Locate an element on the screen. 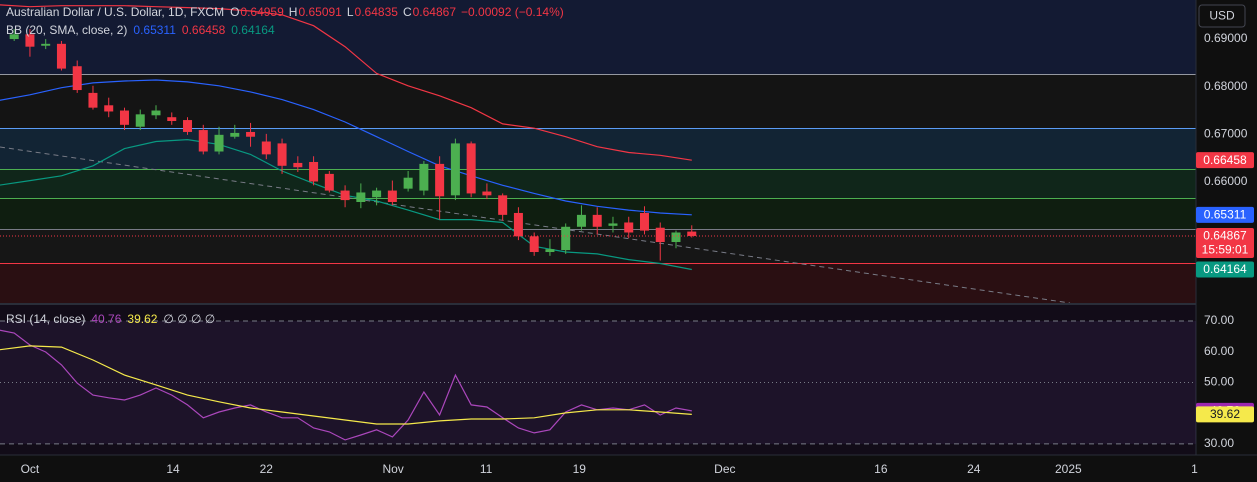 This screenshot has width=1257, height=482. y-tick-label: 70.00 is located at coordinates (1219, 320).